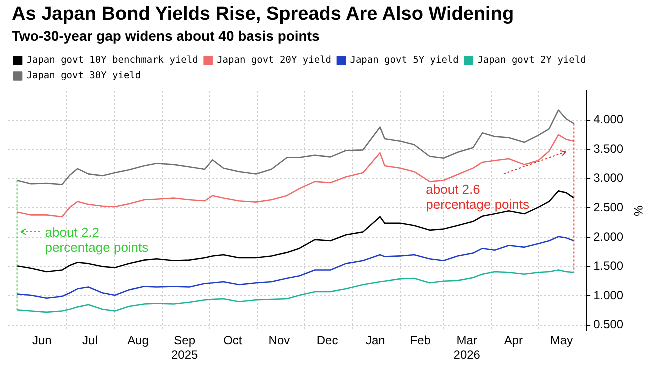  Describe the element at coordinates (112, 60) in the screenshot. I see `legend-label: Japan govt 10Y benchmark yield` at that location.